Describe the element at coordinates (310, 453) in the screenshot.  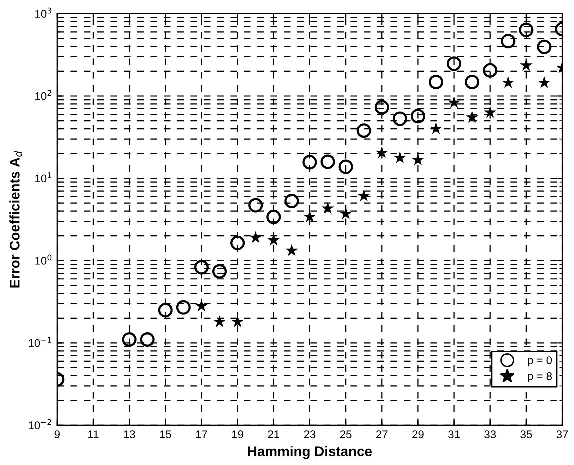
I see `x-axis-title: Hamming Distance` at that location.